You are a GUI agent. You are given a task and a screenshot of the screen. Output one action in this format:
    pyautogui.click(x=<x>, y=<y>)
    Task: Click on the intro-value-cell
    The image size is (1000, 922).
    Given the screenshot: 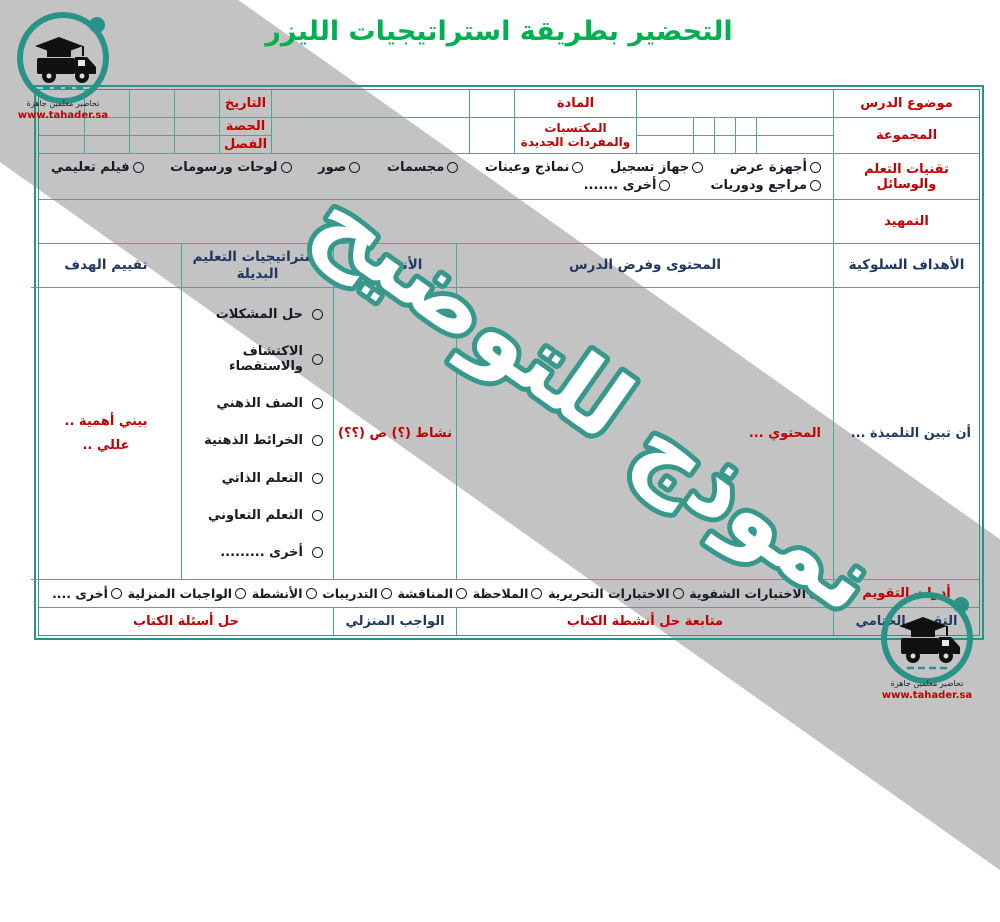 What is the action you would take?
    pyautogui.click(x=437, y=221)
    